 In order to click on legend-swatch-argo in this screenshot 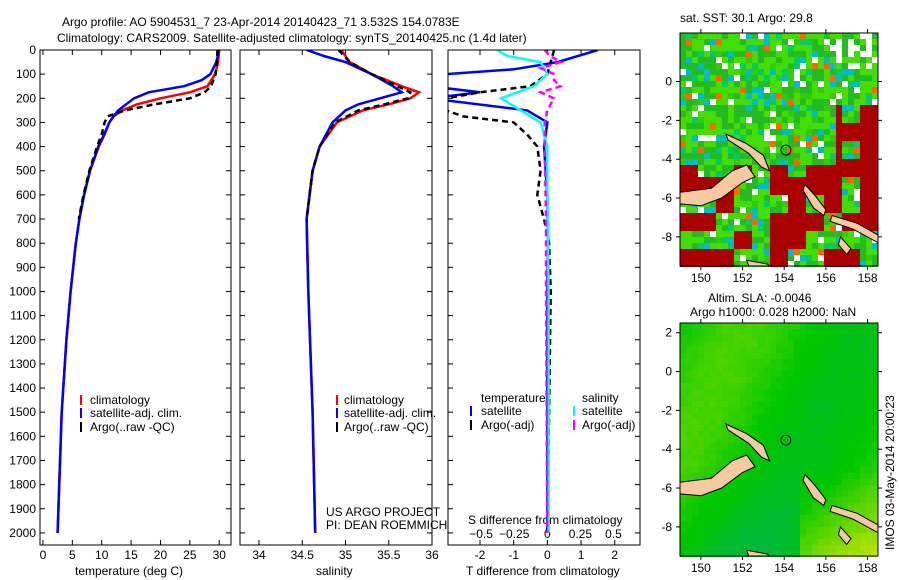, I will do `click(81, 427)`.